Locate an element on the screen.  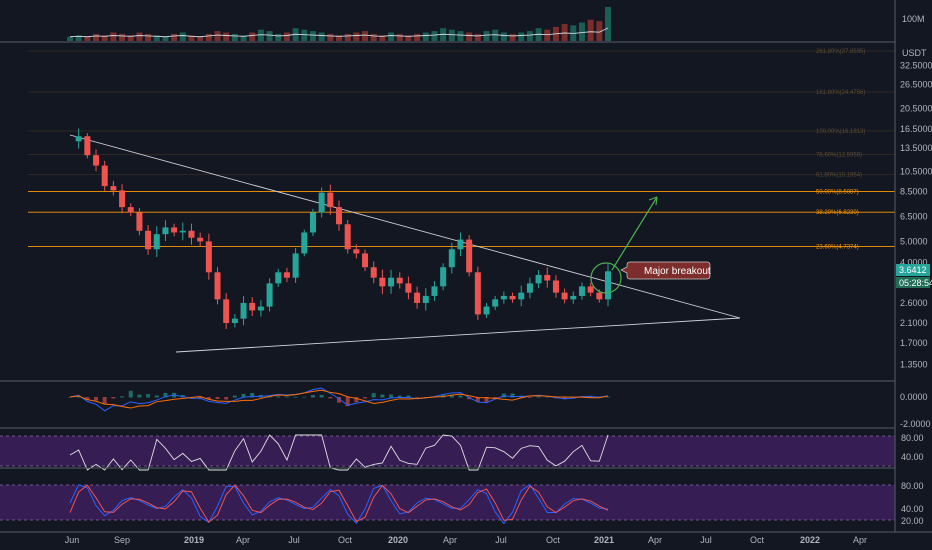
time-axis-tick: Jun is located at coordinates (72, 540).